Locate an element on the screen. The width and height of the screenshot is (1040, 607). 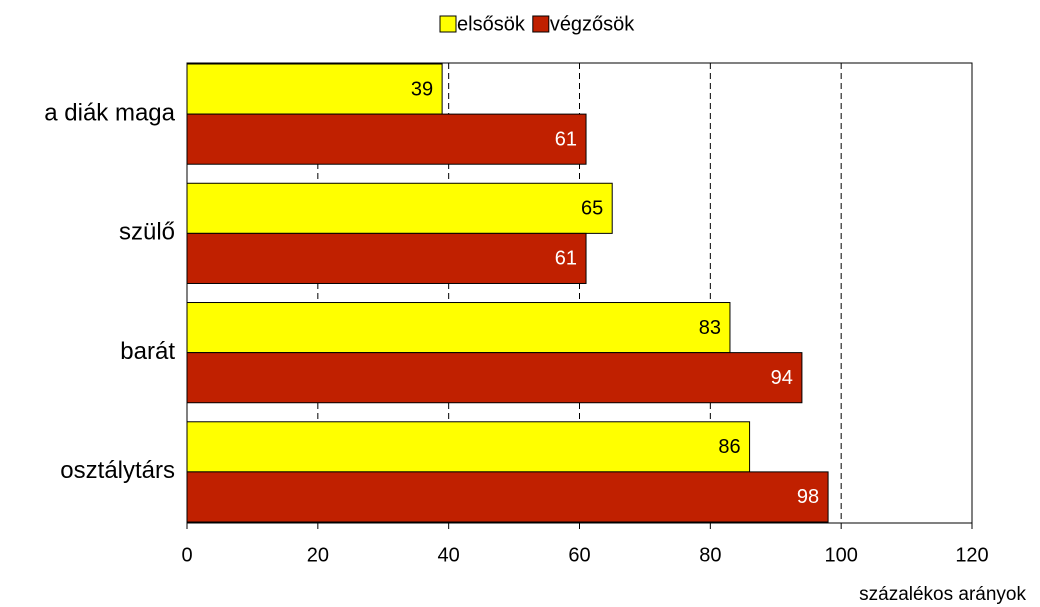
x-tick-label: 0 is located at coordinates (186, 555).